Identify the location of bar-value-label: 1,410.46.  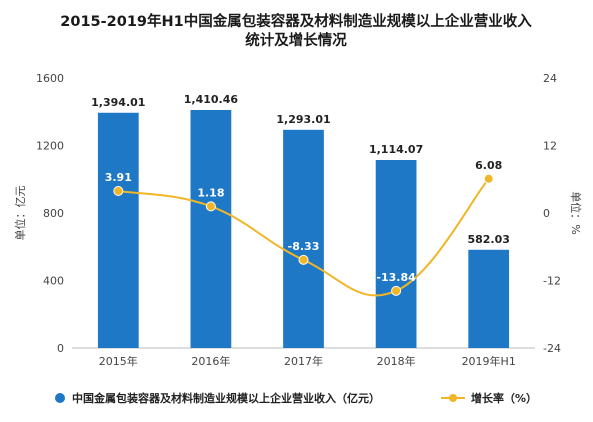
(211, 99).